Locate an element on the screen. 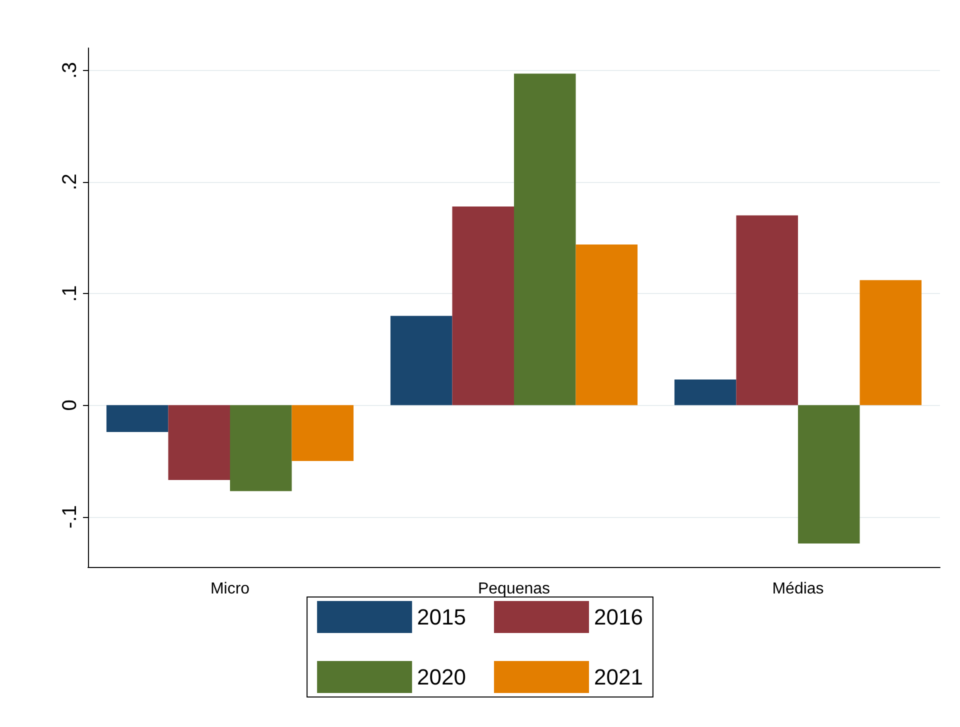  y-tick-label: .1 is located at coordinates (70, 293).